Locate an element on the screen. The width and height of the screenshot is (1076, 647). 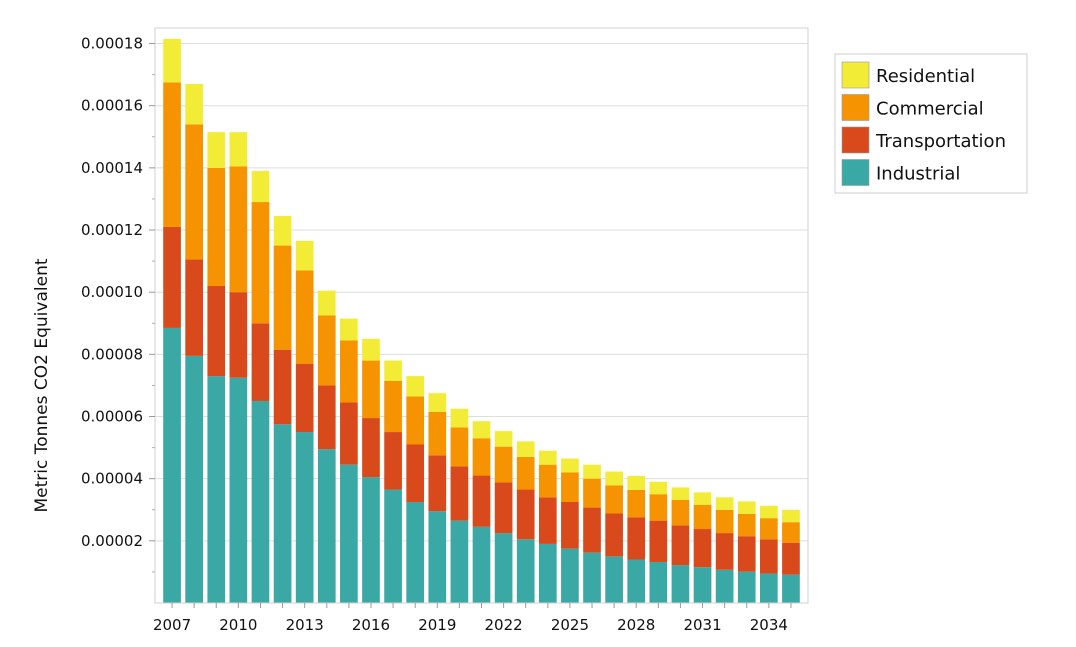
bar-segment-transportation-2019 is located at coordinates (437, 483).